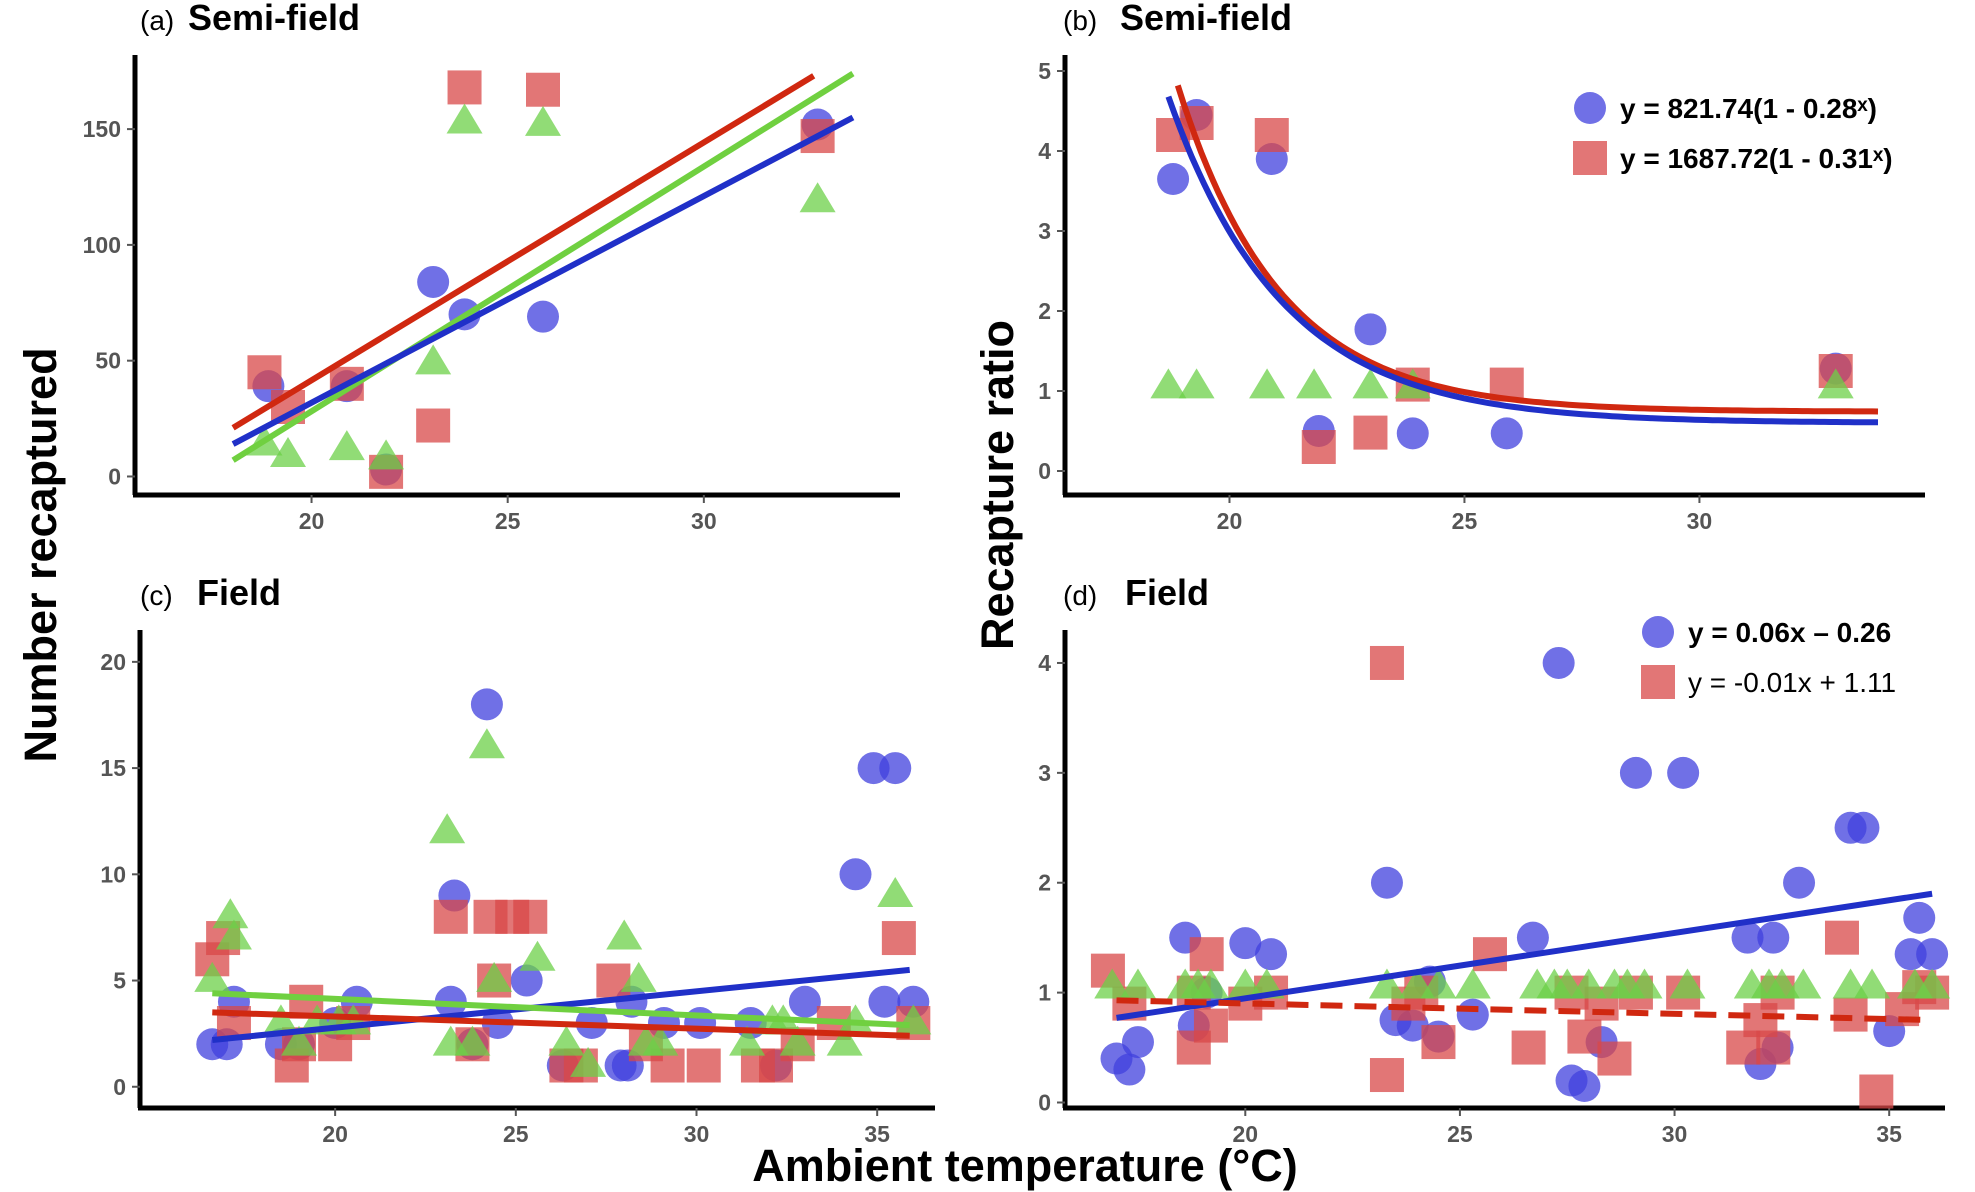 This screenshot has height=1192, width=1975. Describe the element at coordinates (1526, 249) in the screenshot. I see `fit-curve-red_line` at that location.